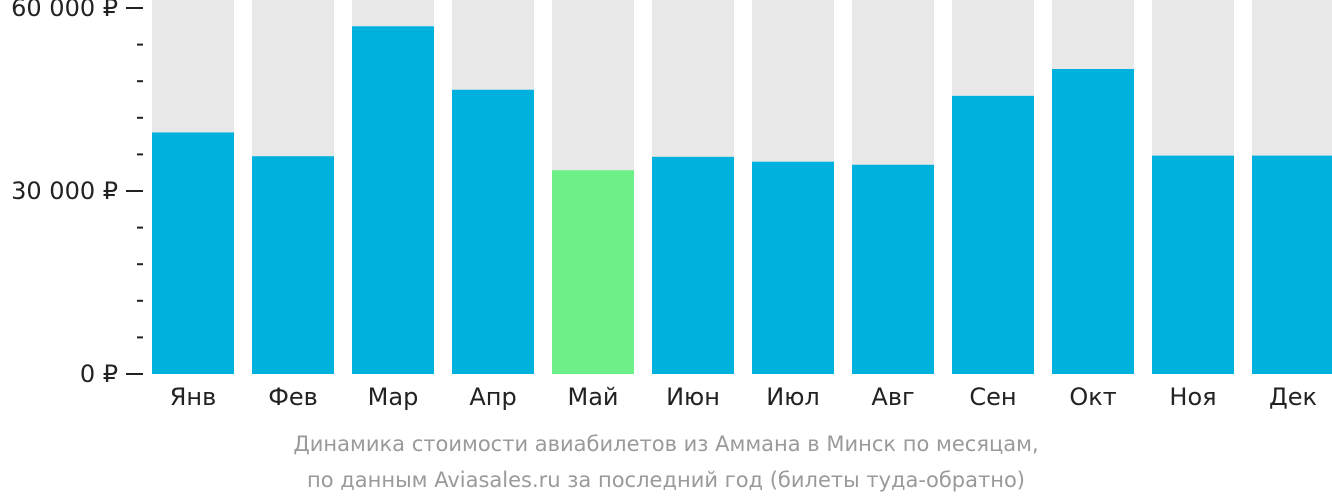  What do you see at coordinates (193, 397) in the screenshot?
I see `x-tick-label-month-1: Янв` at bounding box center [193, 397].